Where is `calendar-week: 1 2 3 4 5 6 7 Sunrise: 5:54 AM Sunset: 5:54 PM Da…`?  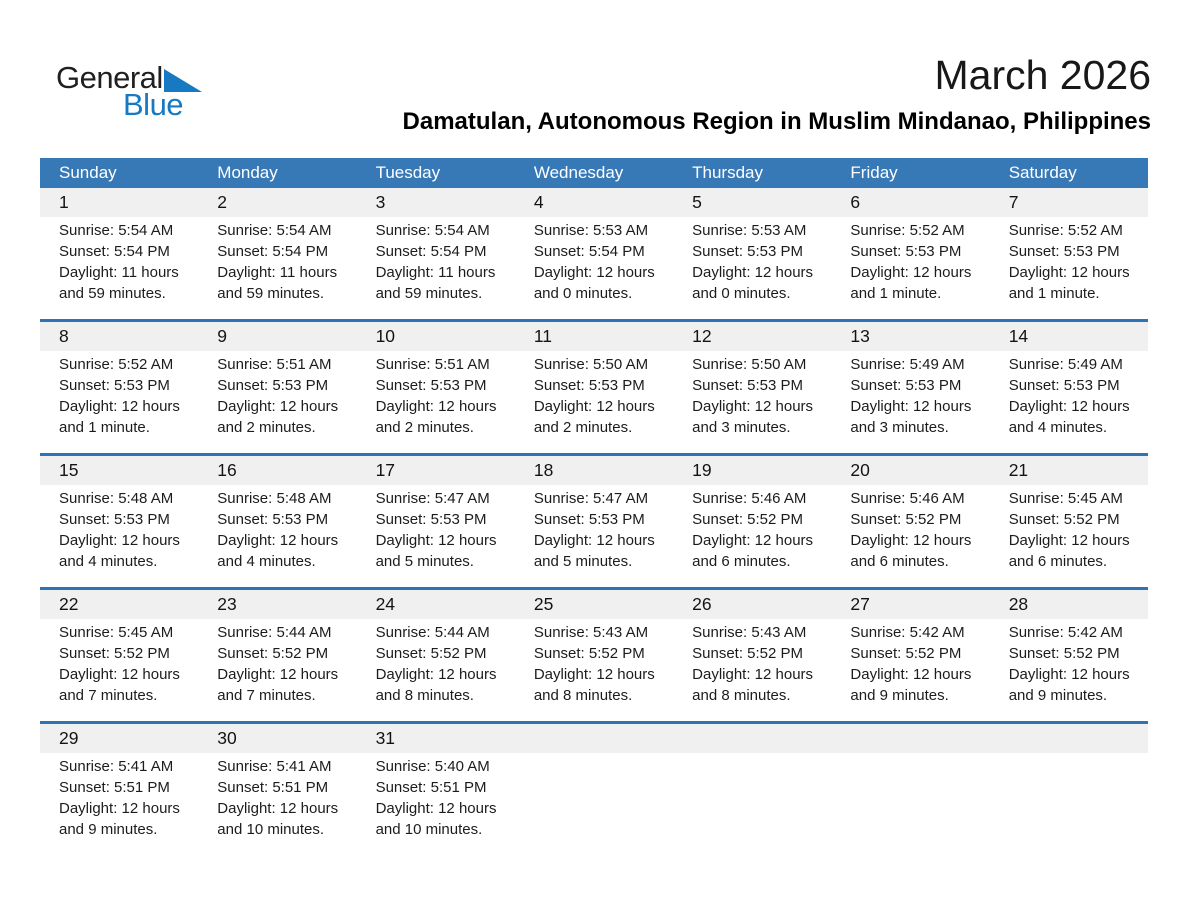
calendar-week: 1 2 3 4 5 6 7 Sunrise: 5:54 AM Sunset: 5:54 PM Da… is located at coordinates (594, 253).